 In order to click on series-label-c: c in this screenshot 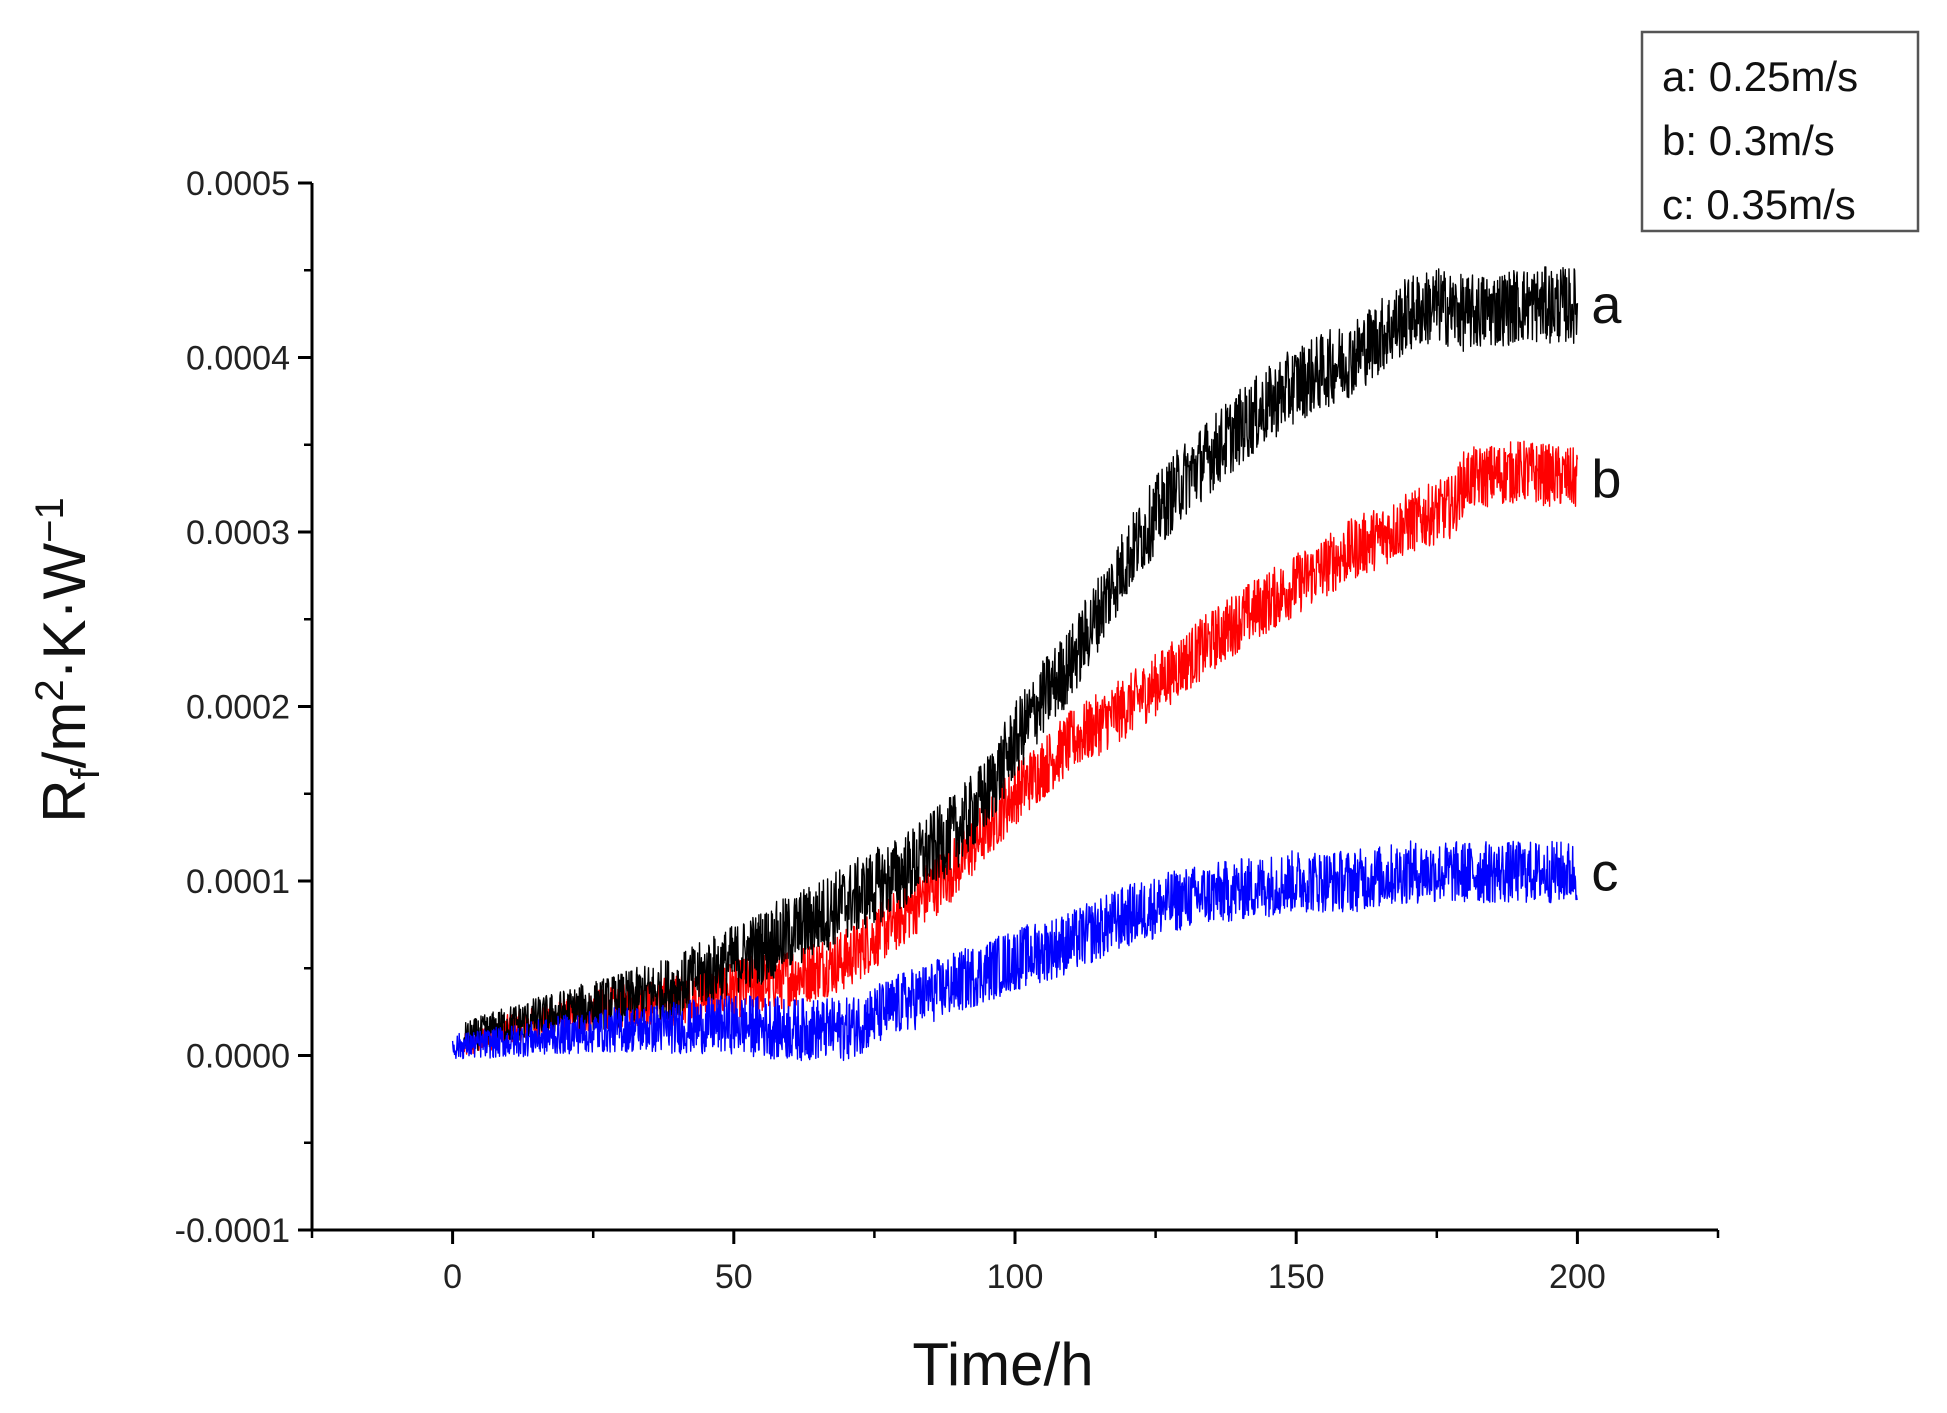, I will do `click(1604, 872)`.